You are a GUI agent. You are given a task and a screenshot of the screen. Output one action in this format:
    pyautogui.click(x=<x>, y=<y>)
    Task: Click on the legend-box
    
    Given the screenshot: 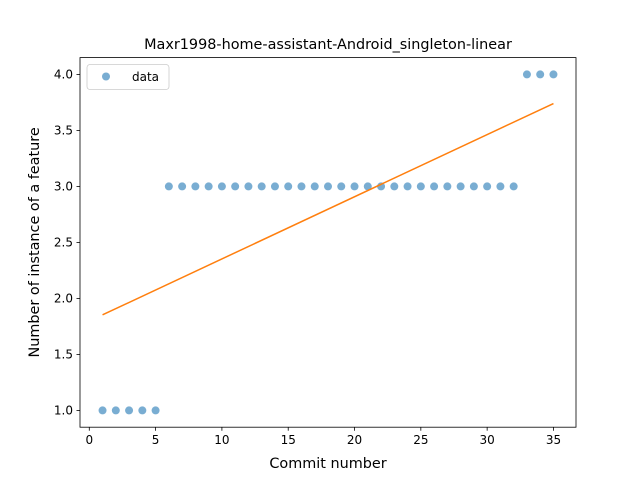 What is the action you would take?
    pyautogui.click(x=128, y=77)
    